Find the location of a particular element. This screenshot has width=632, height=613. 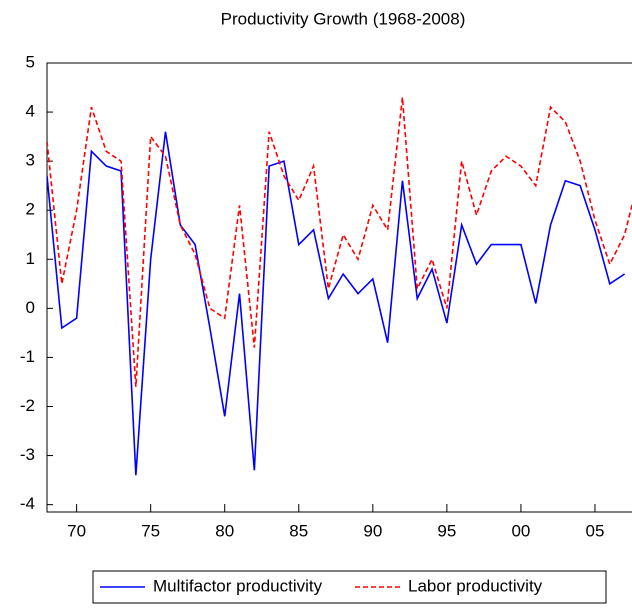

y-tick-label: -1 is located at coordinates (27, 356).